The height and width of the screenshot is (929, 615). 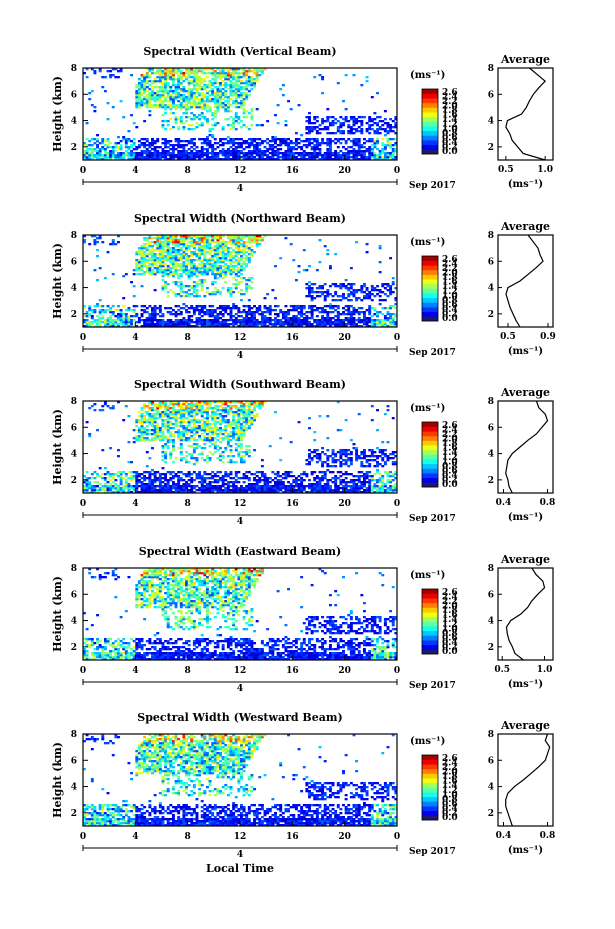 I want to click on profile-y-tick-label: 8, so click(x=491, y=236).